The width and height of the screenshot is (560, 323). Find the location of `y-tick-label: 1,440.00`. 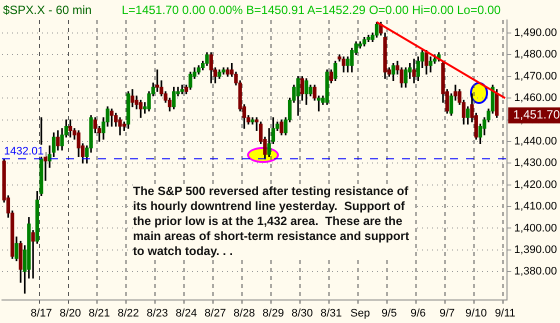

y-tick-label: 1,440.00 is located at coordinates (536, 141).